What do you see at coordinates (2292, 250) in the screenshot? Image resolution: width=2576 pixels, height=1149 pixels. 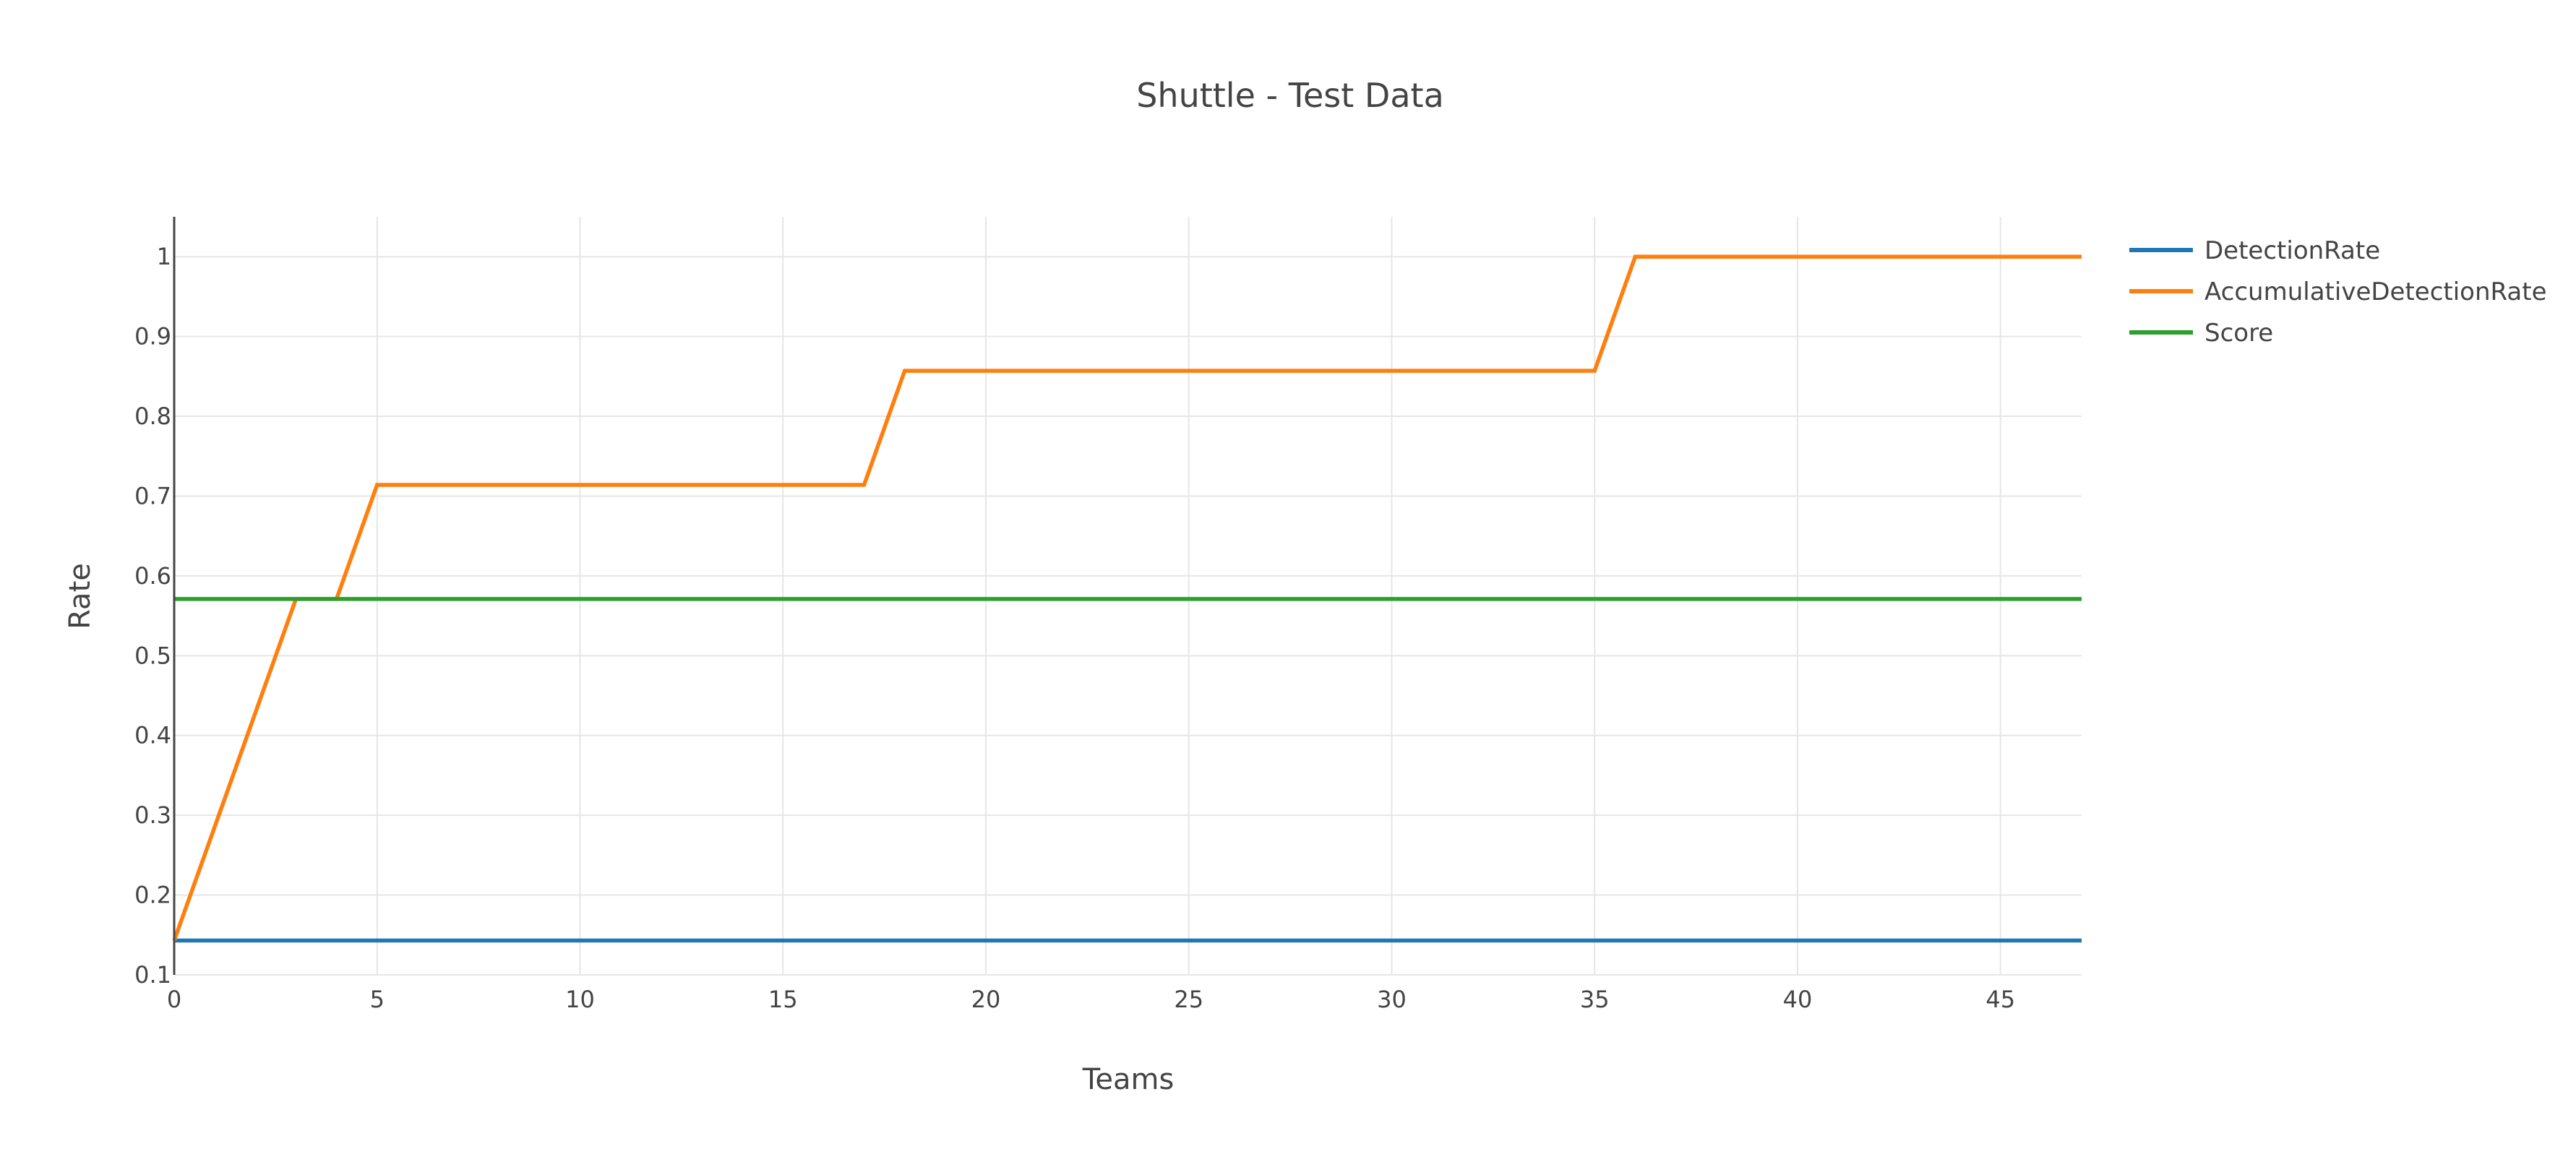 I see `legend-label-0: DetectionRate` at bounding box center [2292, 250].